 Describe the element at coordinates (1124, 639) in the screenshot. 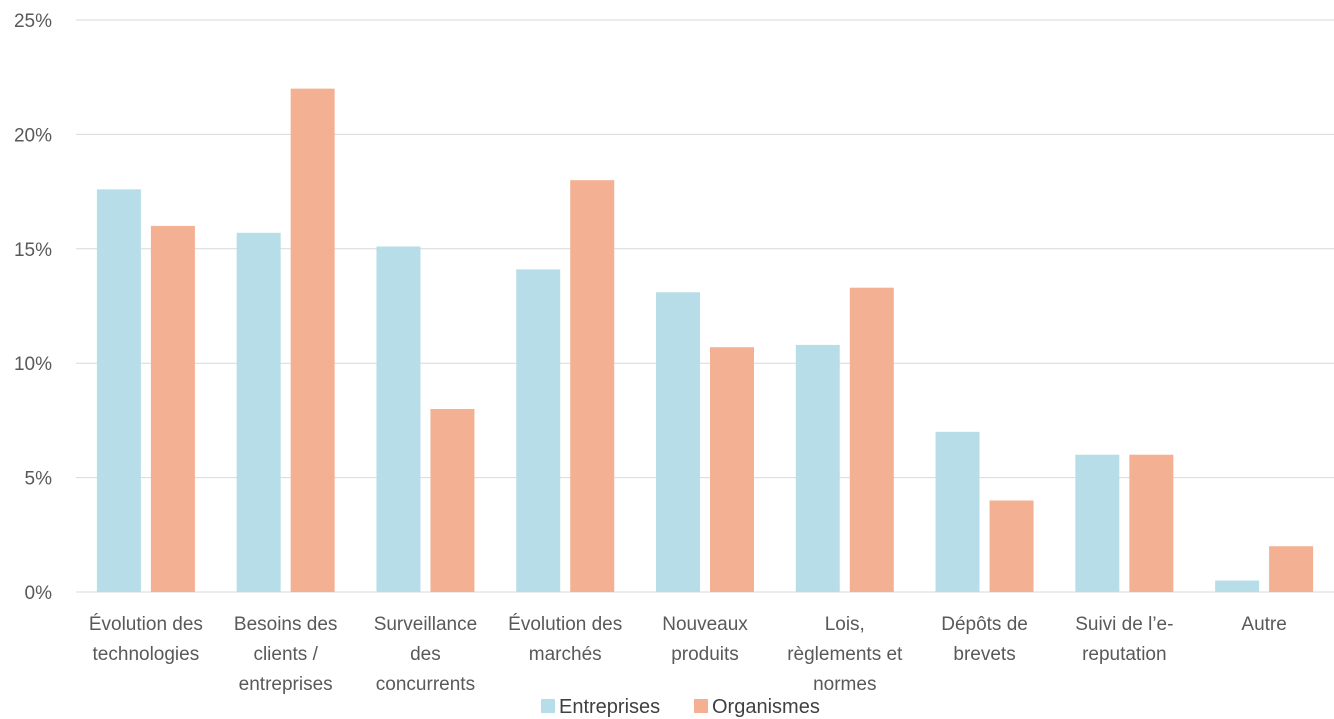

I see `x-category-label: Suivi de l’e-reputation` at that location.